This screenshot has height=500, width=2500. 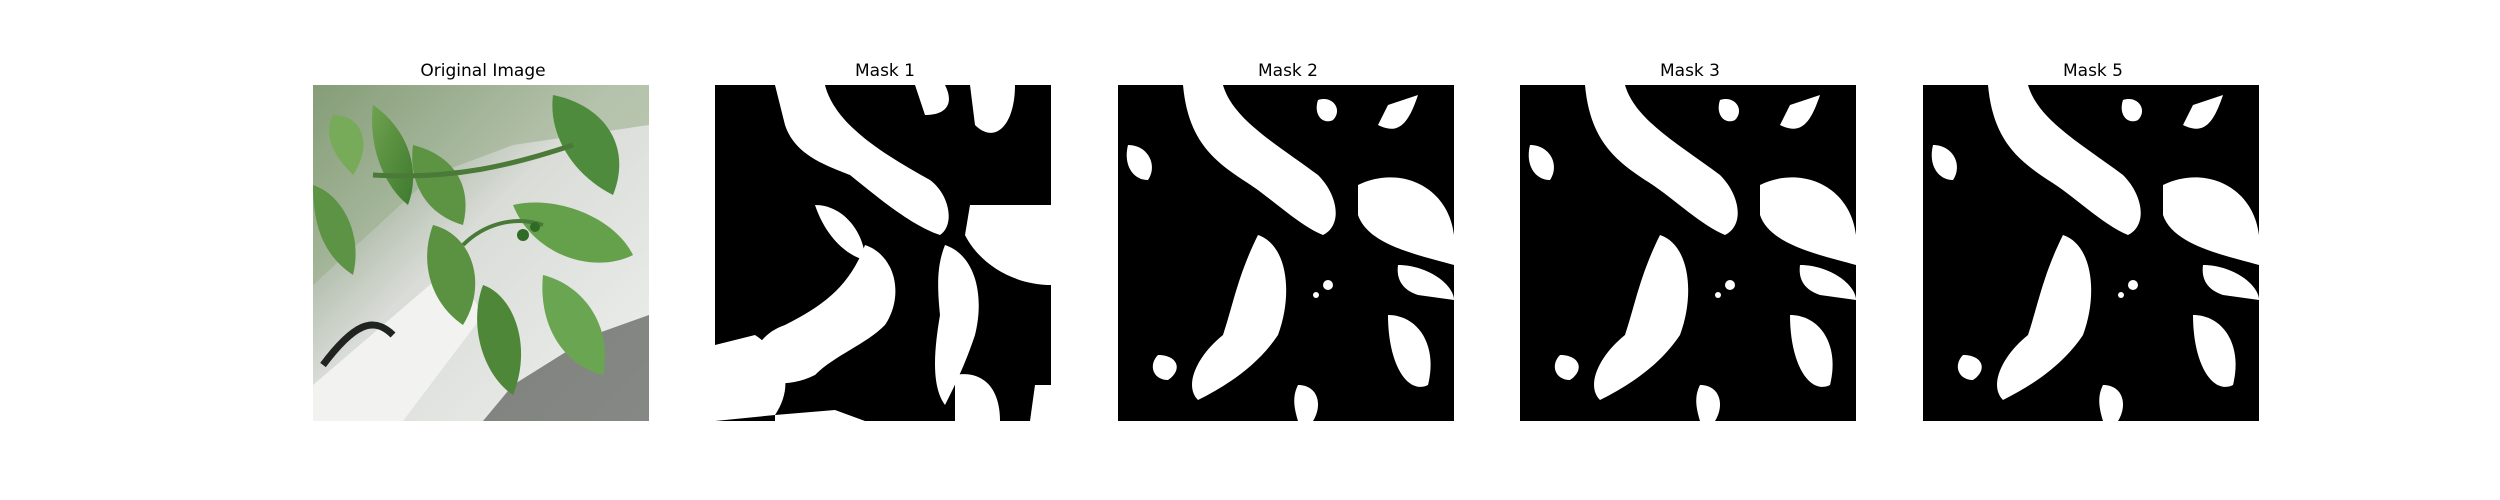 I want to click on panel-mask-5: Mask 5, so click(x=2093, y=239).